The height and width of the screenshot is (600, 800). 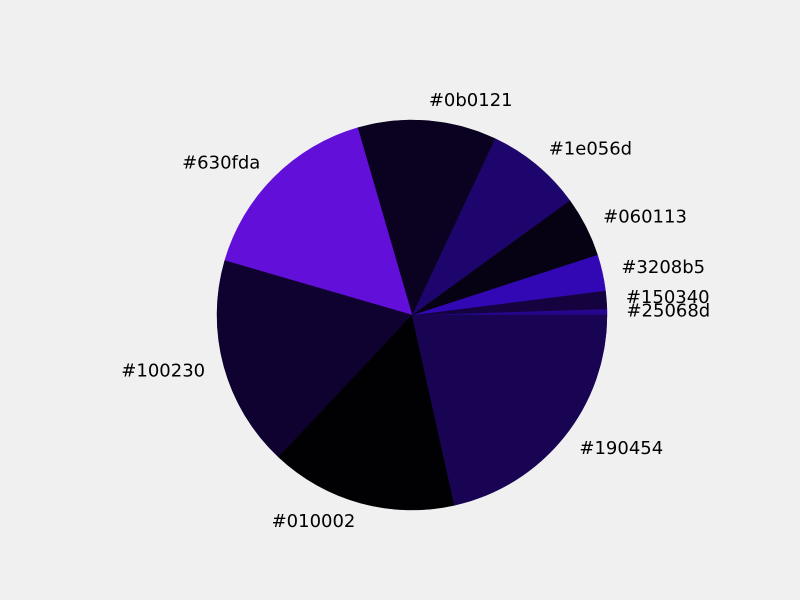 I want to click on slice-label: #100230, so click(x=163, y=371).